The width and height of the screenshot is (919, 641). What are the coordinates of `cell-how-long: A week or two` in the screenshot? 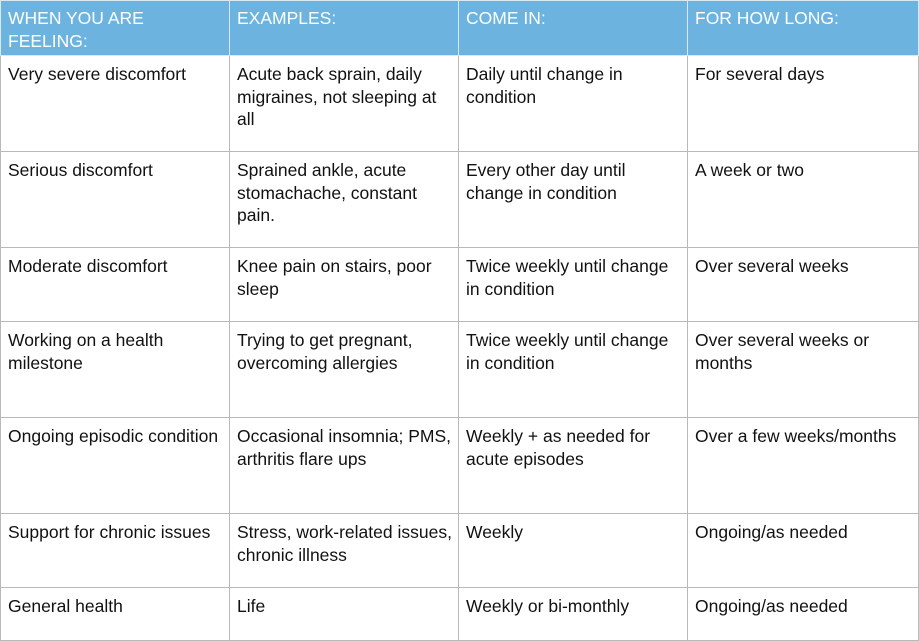 It's located at (803, 199).